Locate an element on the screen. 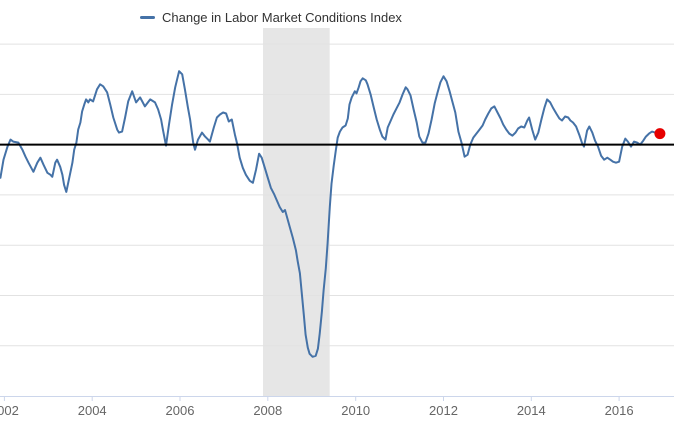  x-axis-tick-label: 2016 is located at coordinates (619, 410).